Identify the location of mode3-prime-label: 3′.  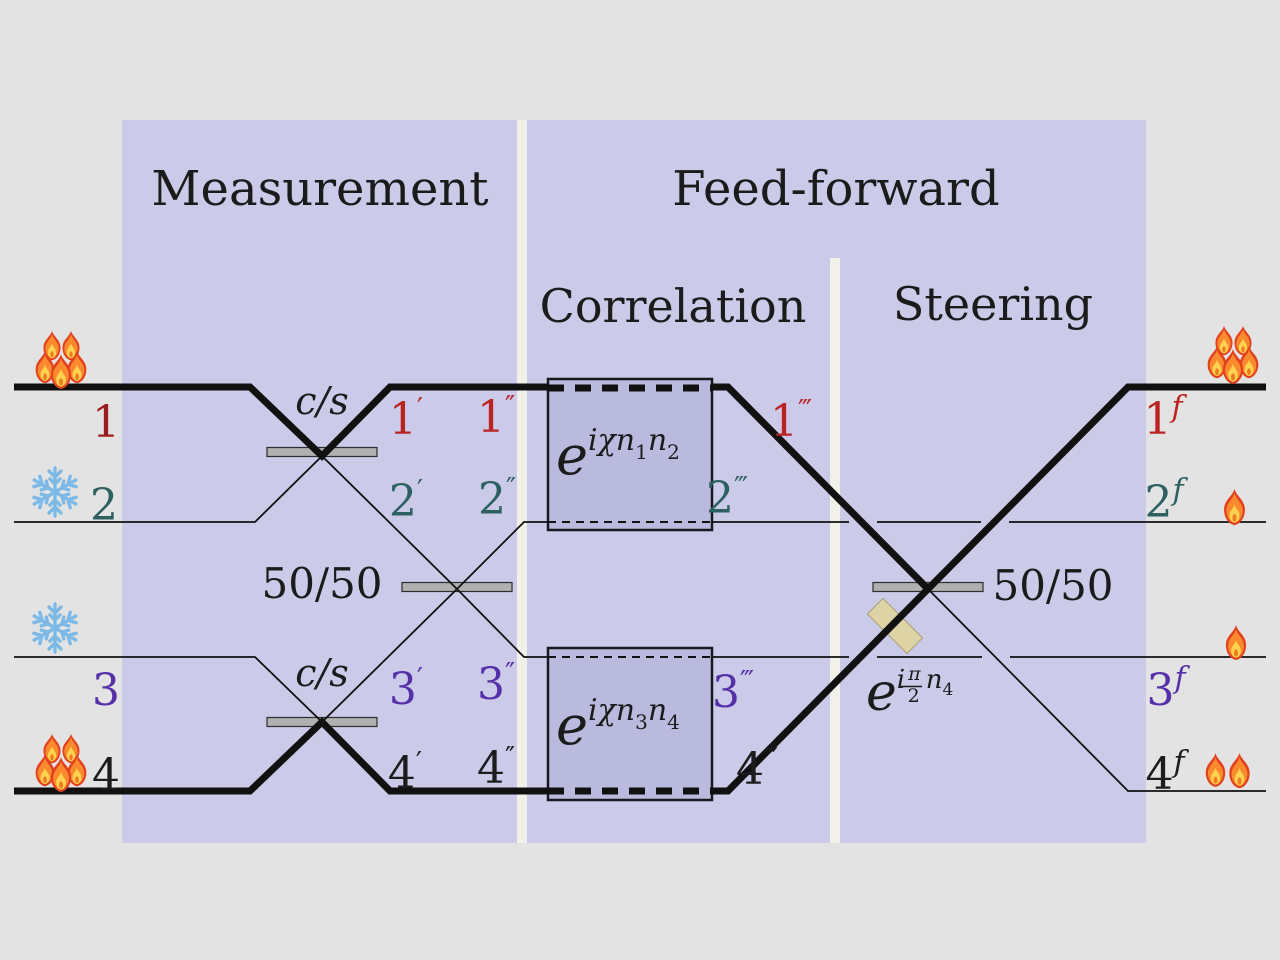
(406, 689).